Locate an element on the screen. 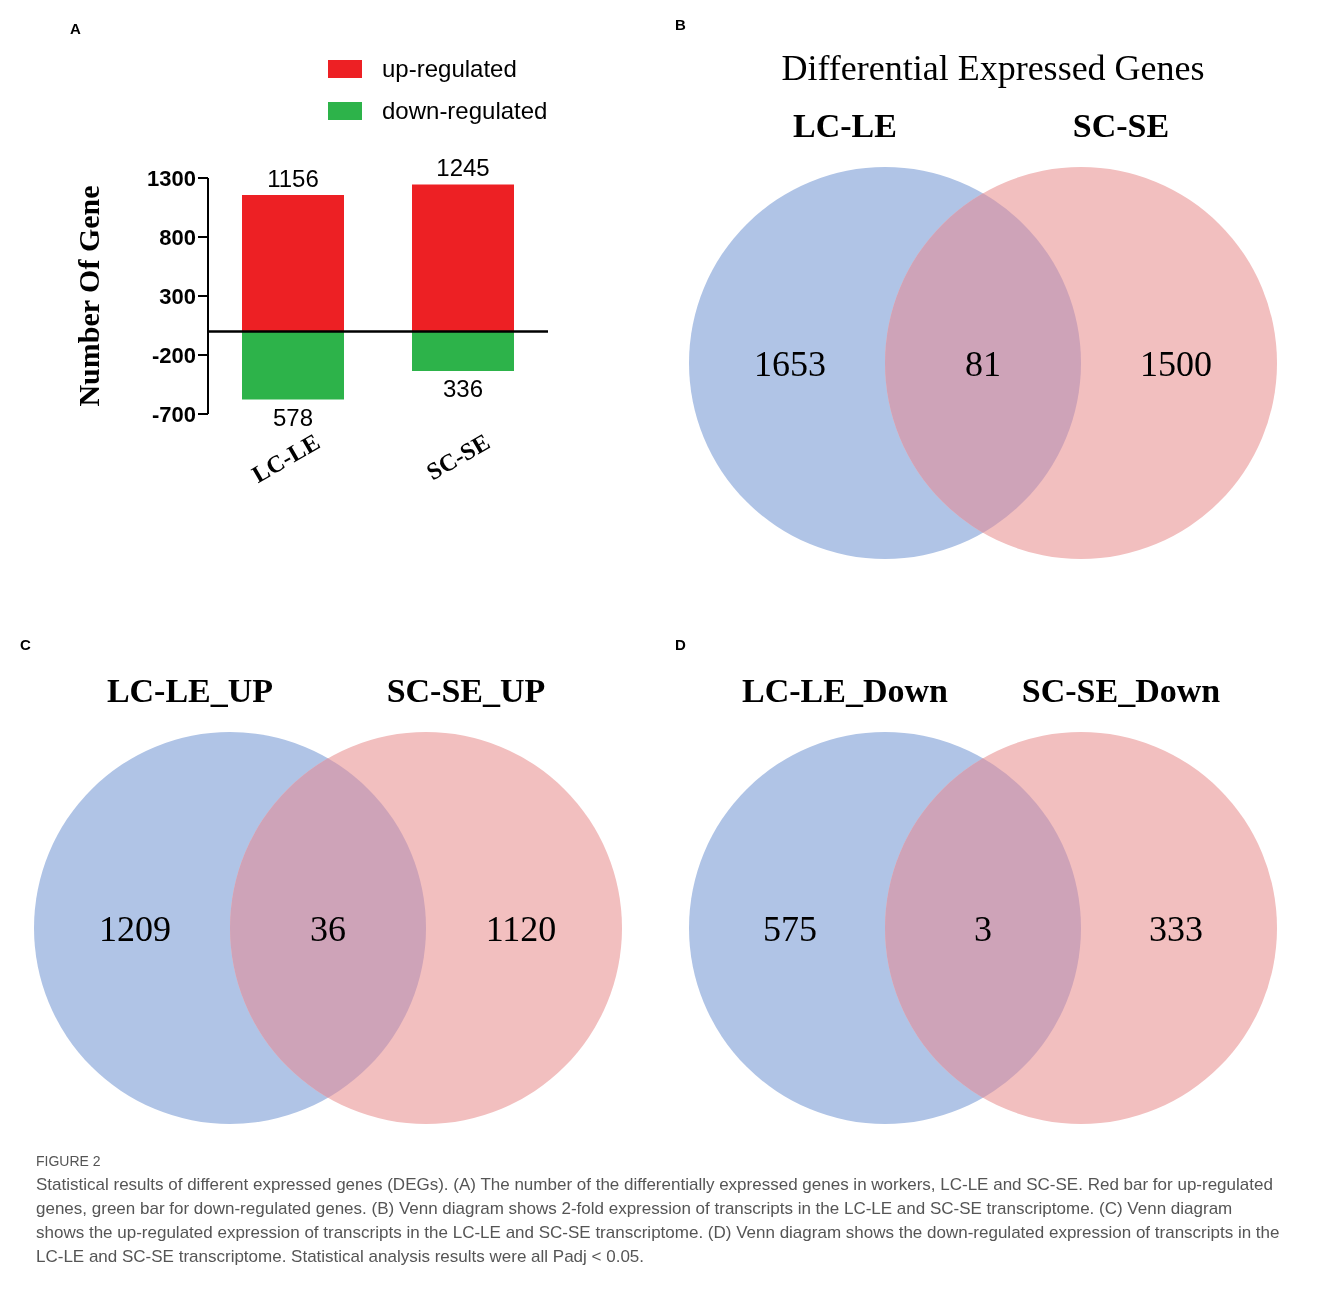  text: C is located at coordinates (25, 644).